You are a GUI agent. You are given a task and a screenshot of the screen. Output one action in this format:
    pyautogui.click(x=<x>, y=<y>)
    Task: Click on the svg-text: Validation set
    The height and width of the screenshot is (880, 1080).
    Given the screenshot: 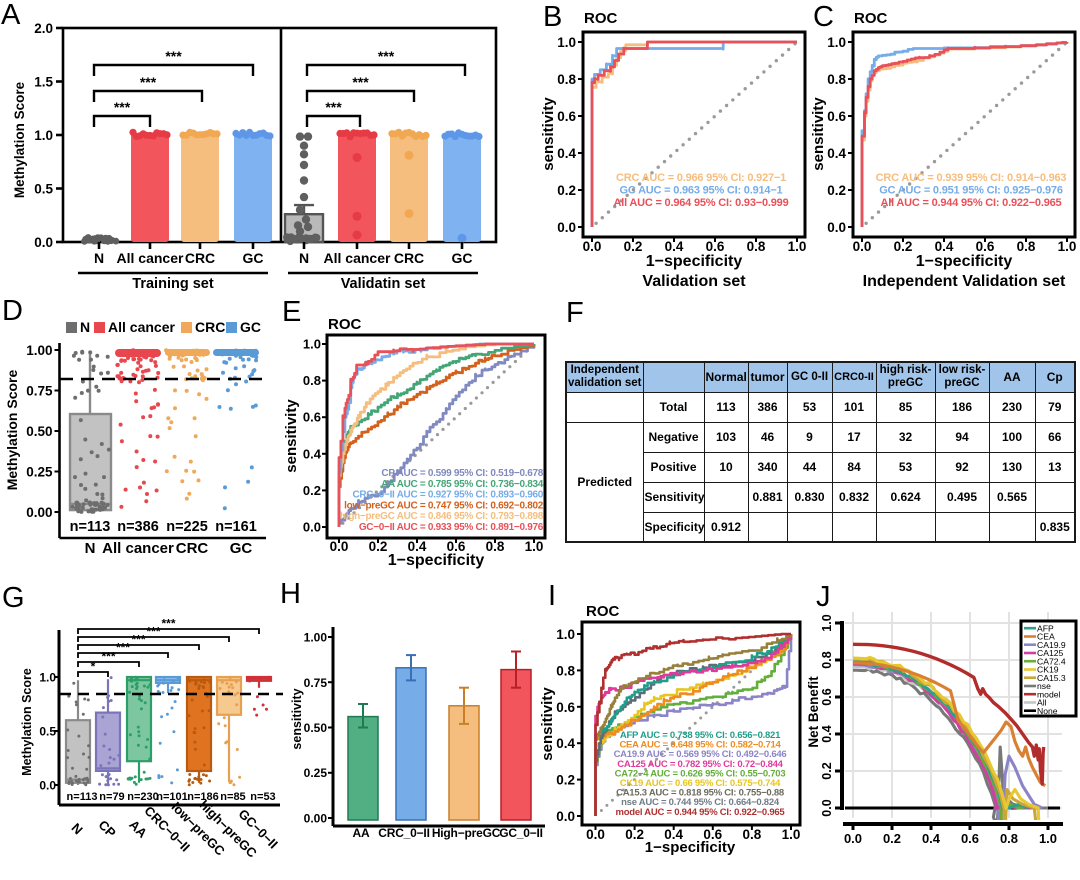 What is the action you would take?
    pyautogui.click(x=694, y=281)
    